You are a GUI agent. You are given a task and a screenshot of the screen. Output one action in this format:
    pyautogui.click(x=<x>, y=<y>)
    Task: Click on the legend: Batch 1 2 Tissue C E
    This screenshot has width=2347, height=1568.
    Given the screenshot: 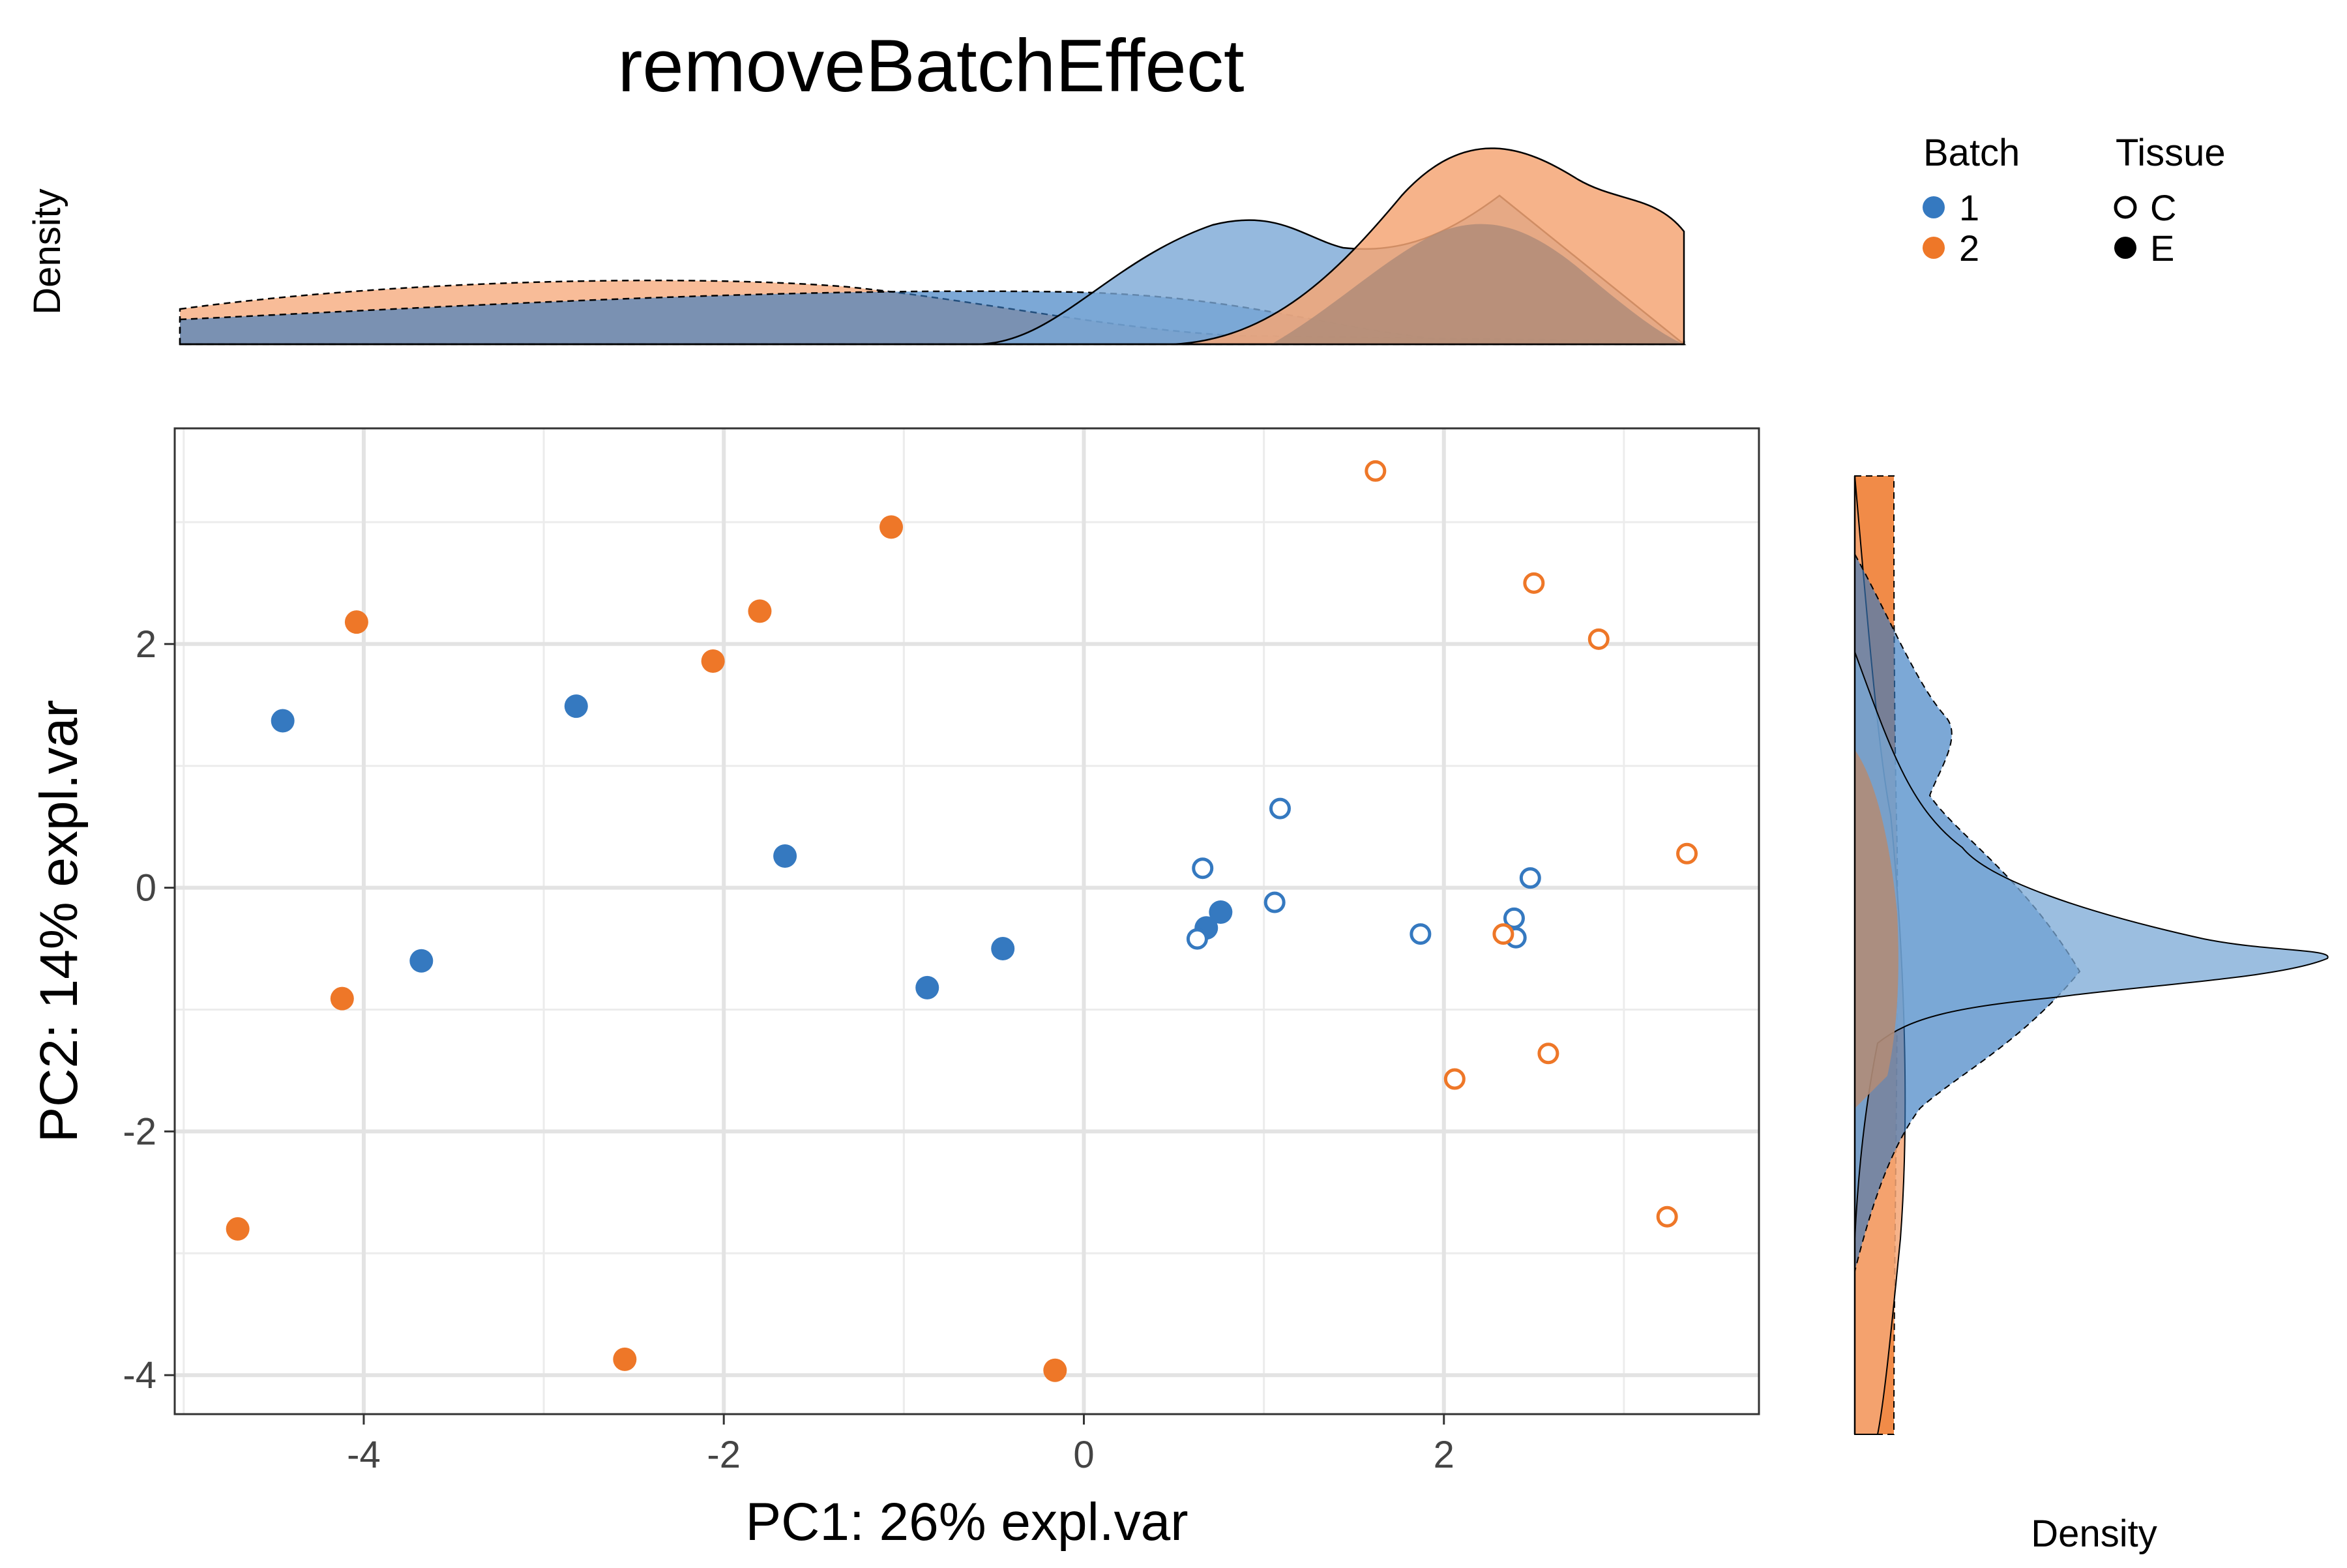 What is the action you would take?
    pyautogui.click(x=2074, y=201)
    